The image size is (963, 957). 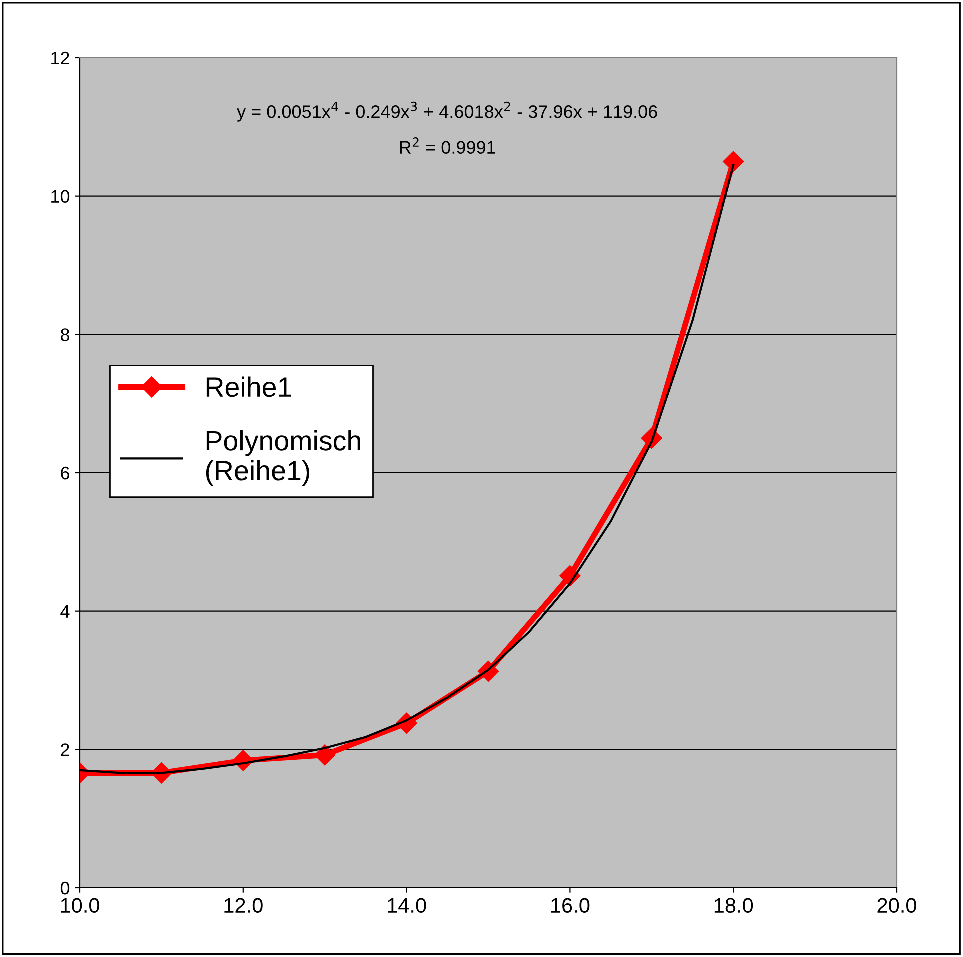 I want to click on x-tick-label: 16.0, so click(x=571, y=906).